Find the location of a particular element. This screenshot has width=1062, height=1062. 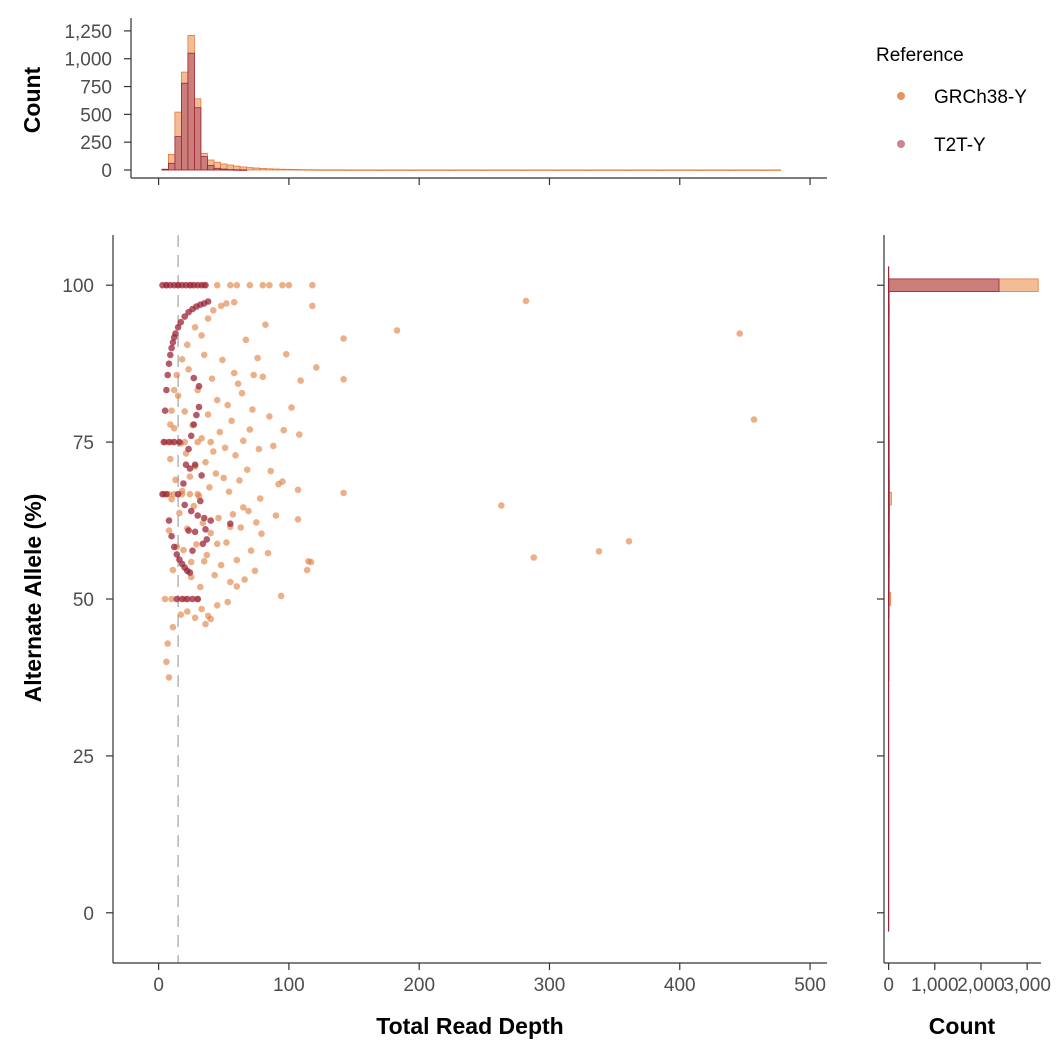

top-histogram-grch38-bars is located at coordinates (471, 103).